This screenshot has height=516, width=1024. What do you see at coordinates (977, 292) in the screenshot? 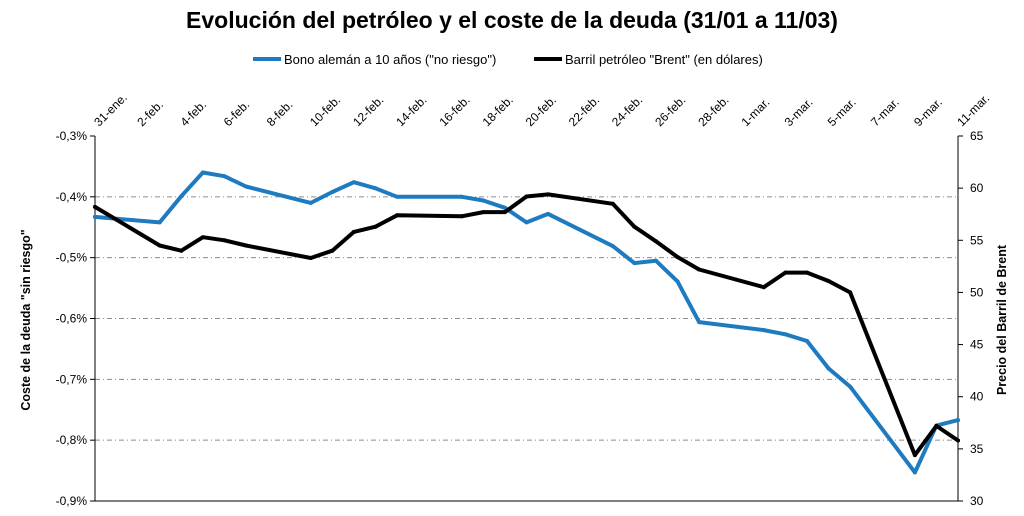
I see `y-right-tick-label: 50` at bounding box center [977, 292].